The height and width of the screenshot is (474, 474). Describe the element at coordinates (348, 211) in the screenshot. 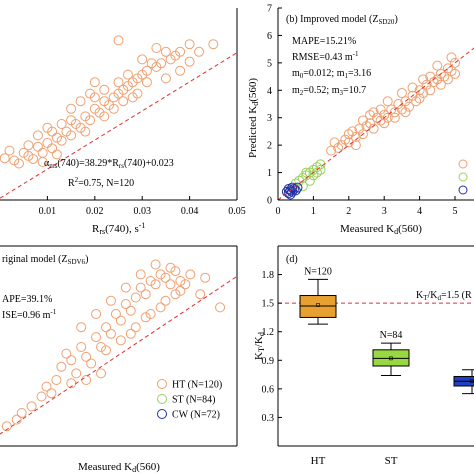

I see `panel-b-x-tick-label: 2` at that location.